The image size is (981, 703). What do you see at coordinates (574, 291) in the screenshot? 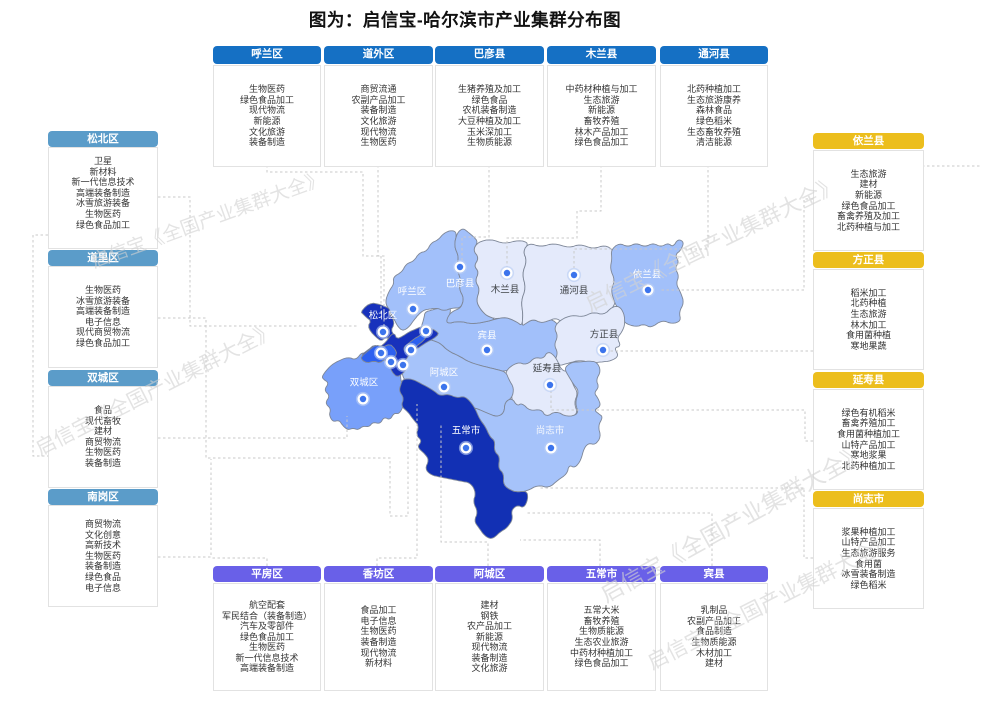
I see `svg-text: 通河县` at bounding box center [574, 291].